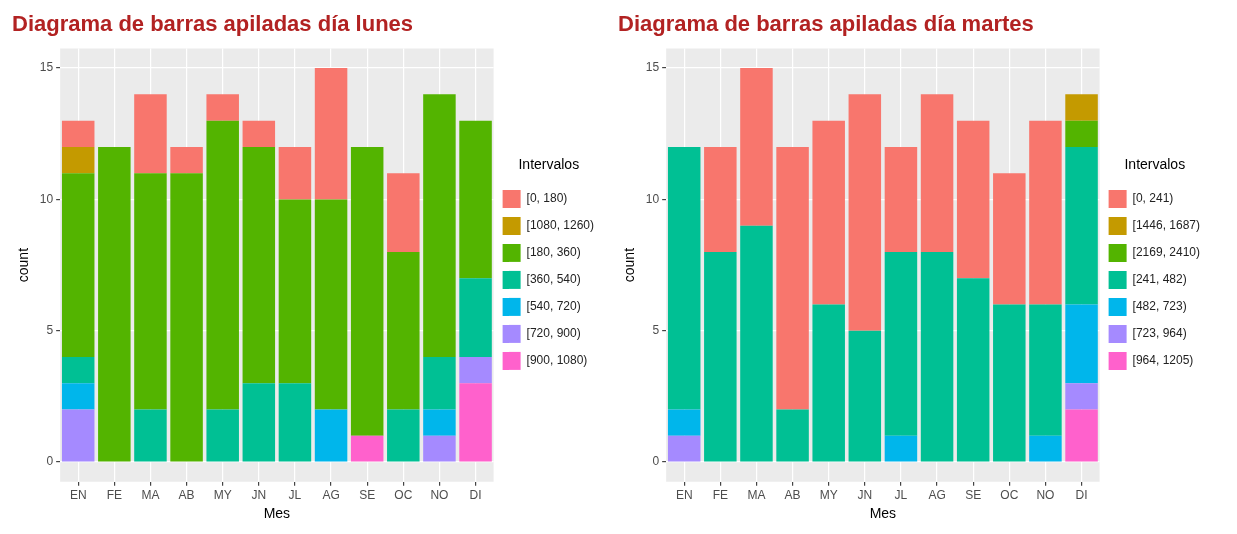 This screenshot has height=534, width=1237. What do you see at coordinates (560, 225) in the screenshot?
I see `legend-label: [1080, 1260)` at bounding box center [560, 225].